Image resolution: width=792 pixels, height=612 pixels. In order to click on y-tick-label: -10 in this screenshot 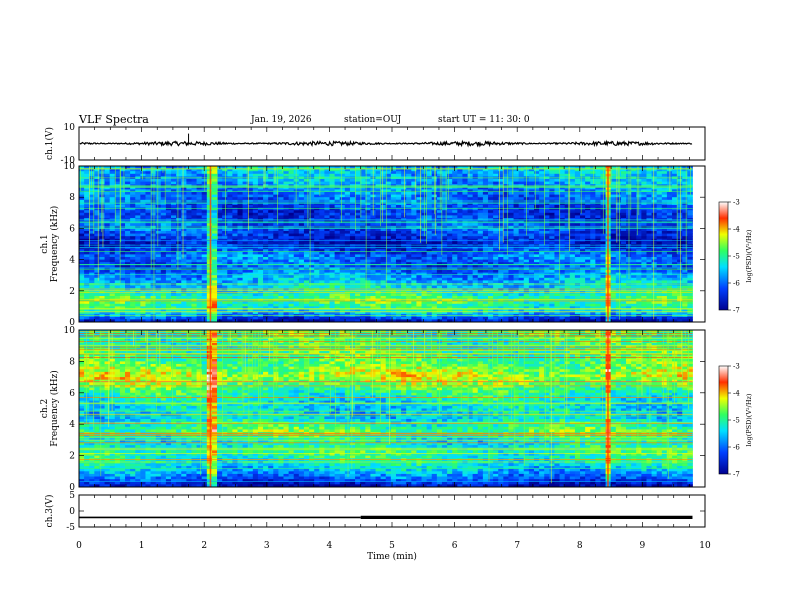, I will do `click(68, 161)`.